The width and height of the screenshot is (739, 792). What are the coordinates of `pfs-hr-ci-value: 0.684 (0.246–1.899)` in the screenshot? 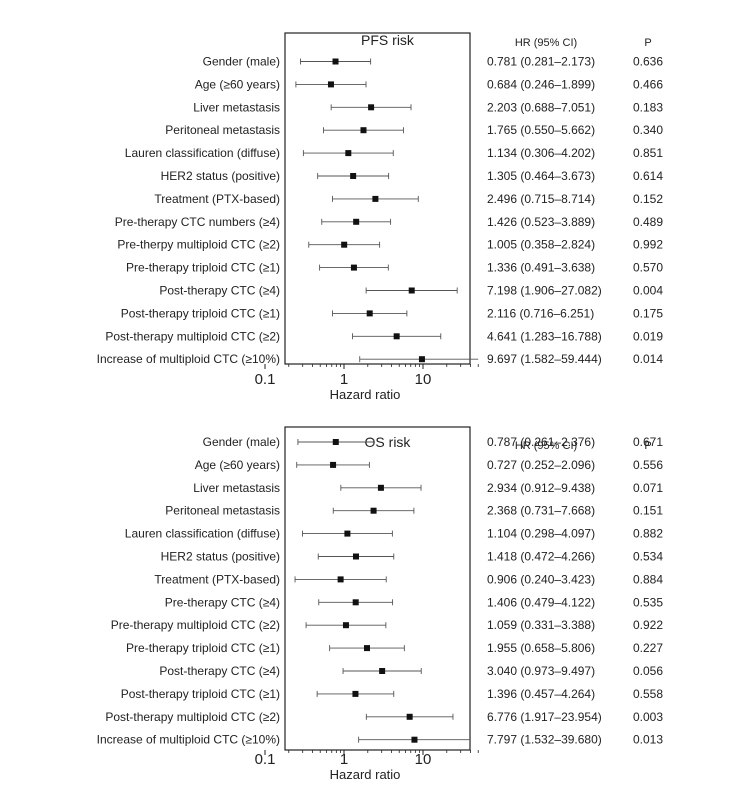 It's located at (541, 84).